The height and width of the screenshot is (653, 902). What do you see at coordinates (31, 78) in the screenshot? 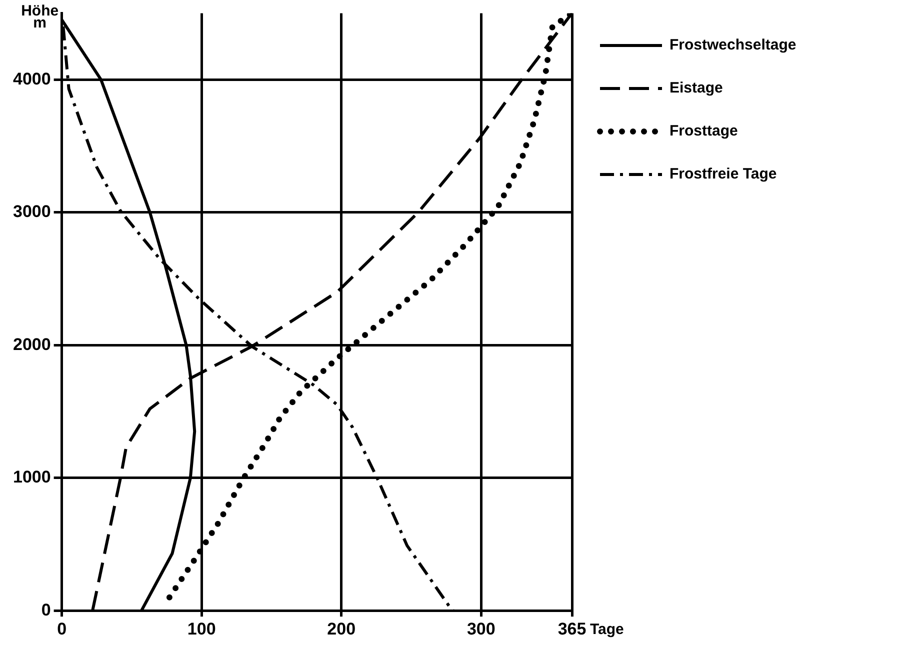
I see `y-tick-label: 4000` at bounding box center [31, 78].